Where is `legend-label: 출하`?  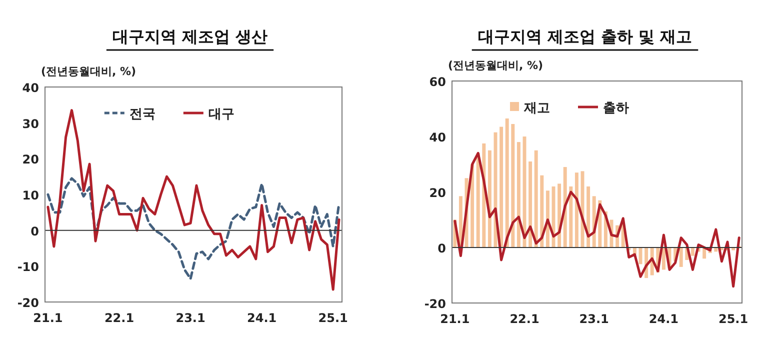 legend-label: 출하 is located at coordinates (616, 108).